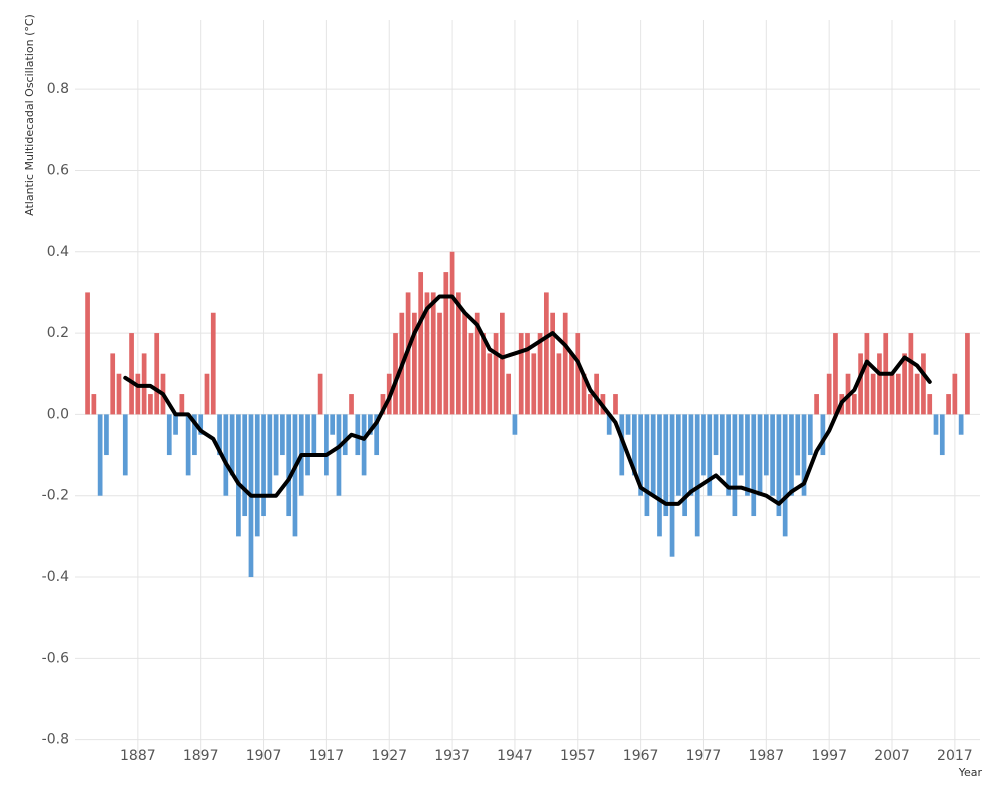 This screenshot has height=805, width=991. What do you see at coordinates (201, 756) in the screenshot?
I see `x-tick-label: 1897` at bounding box center [201, 756].